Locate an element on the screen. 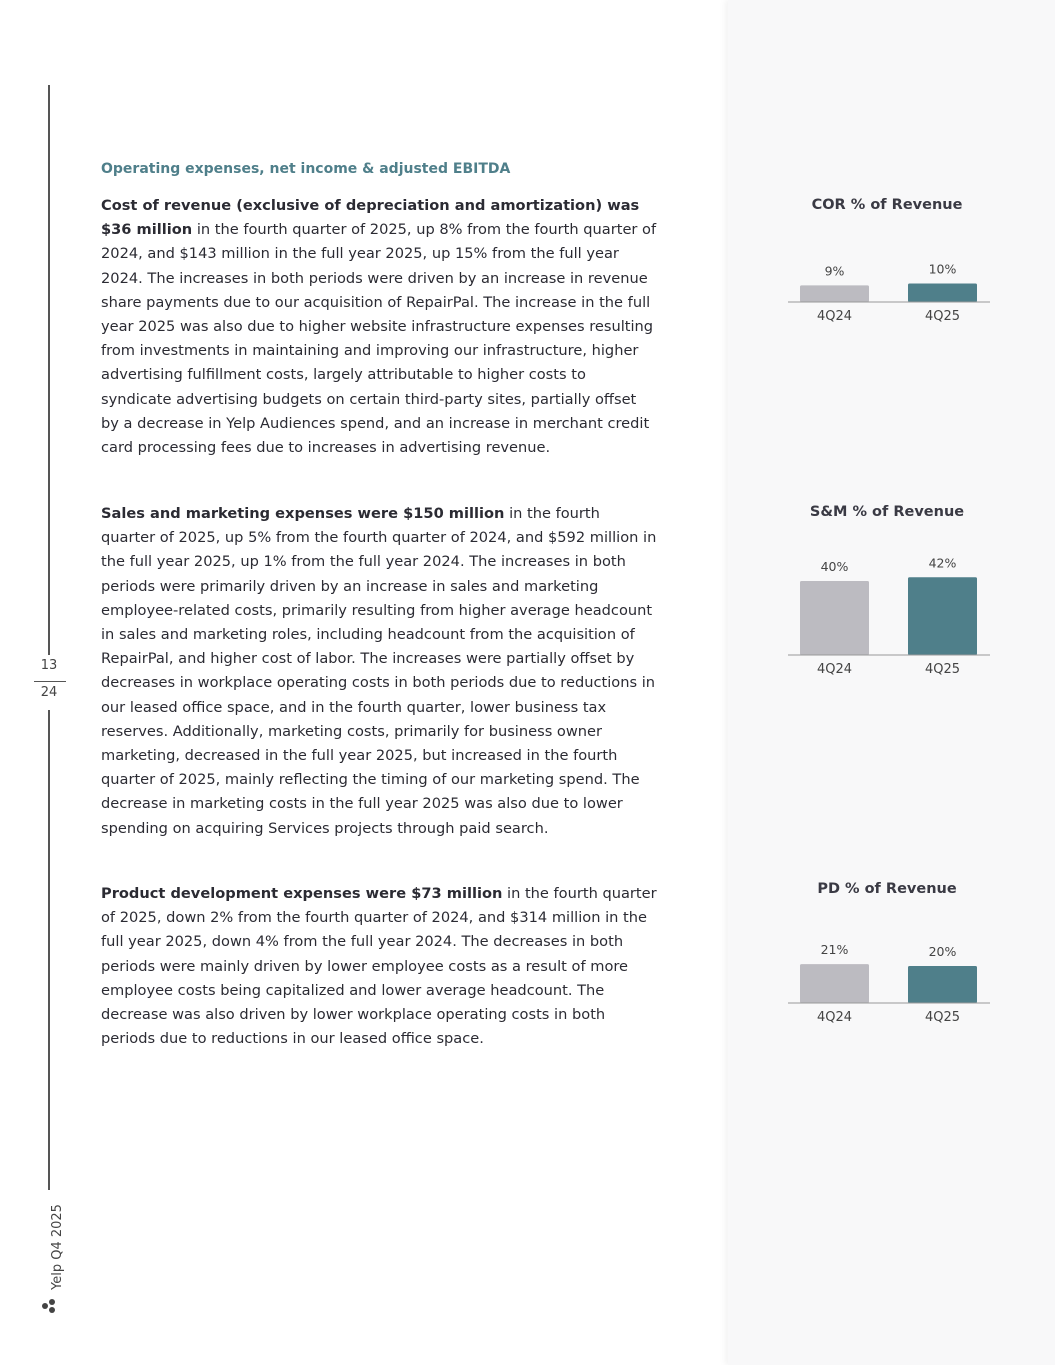  chart: S&M % of Revenue 40% 4Q24 42% 4Q25 is located at coordinates (889, 590).